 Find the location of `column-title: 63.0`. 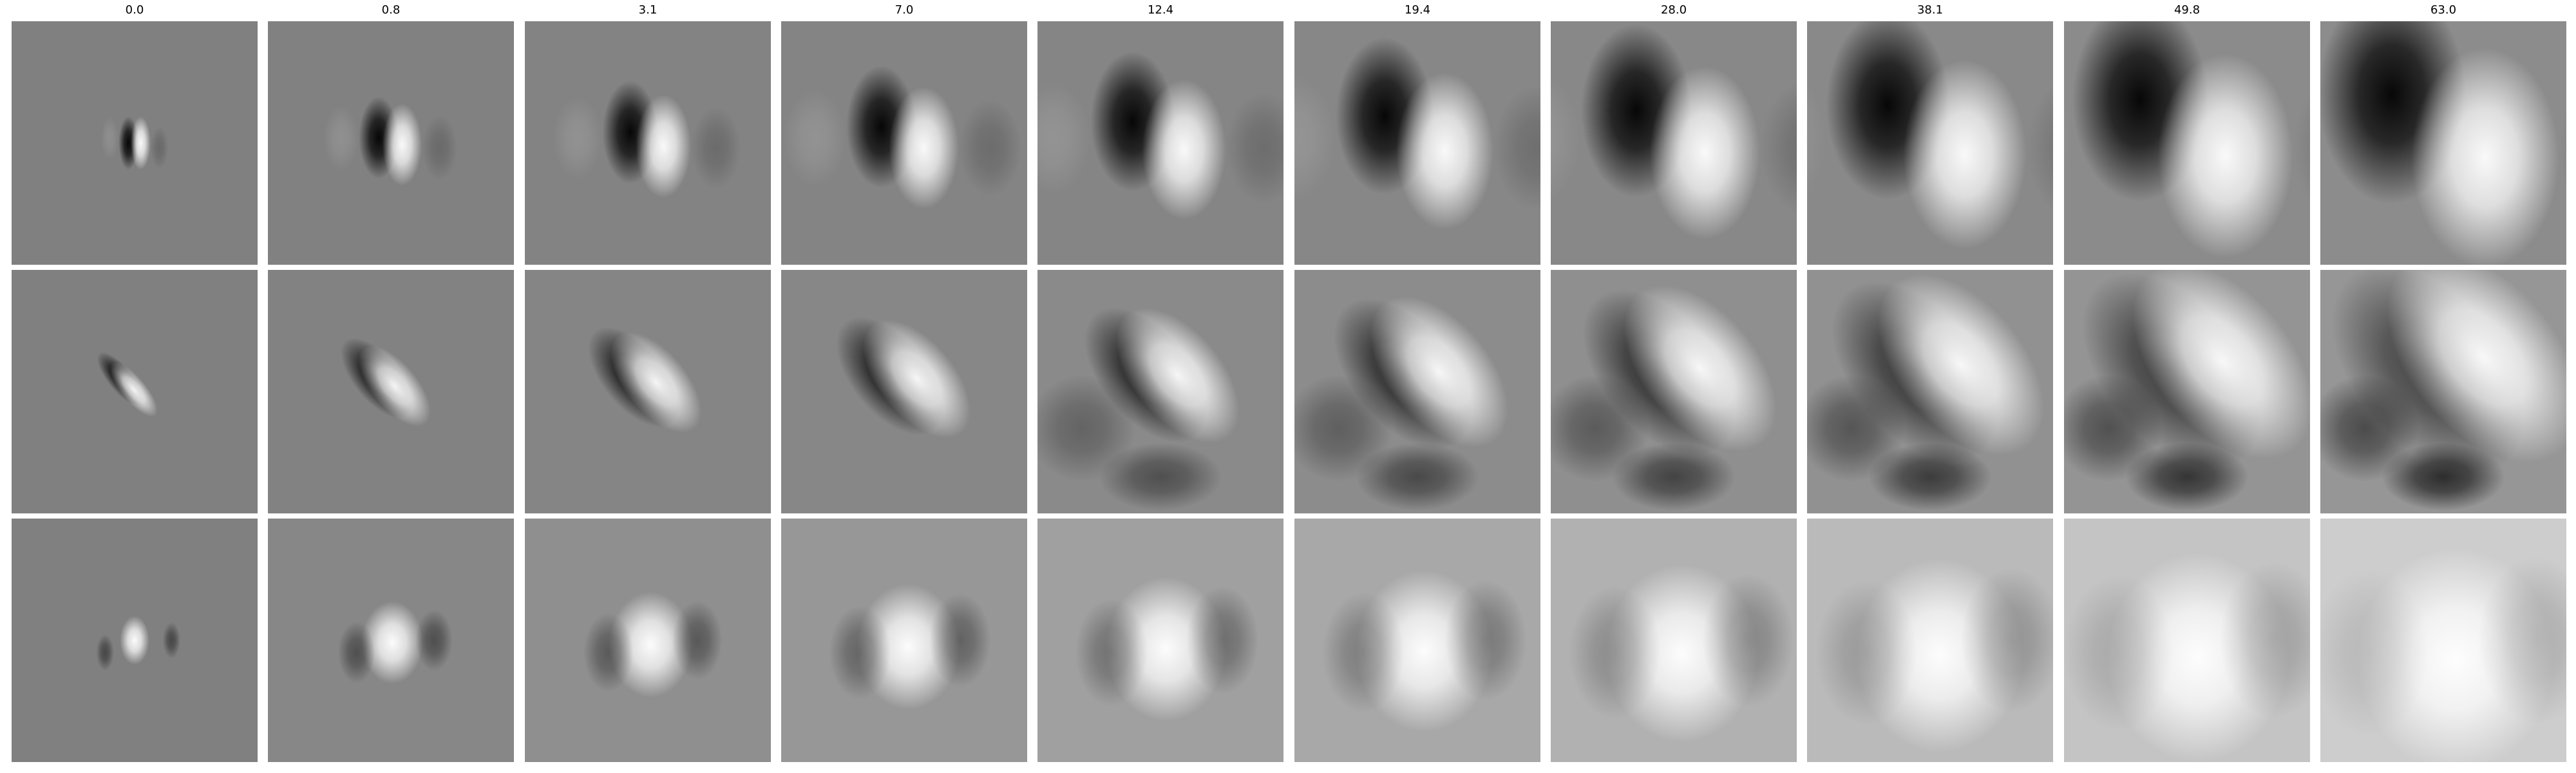

column-title: 63.0 is located at coordinates (2443, 10).